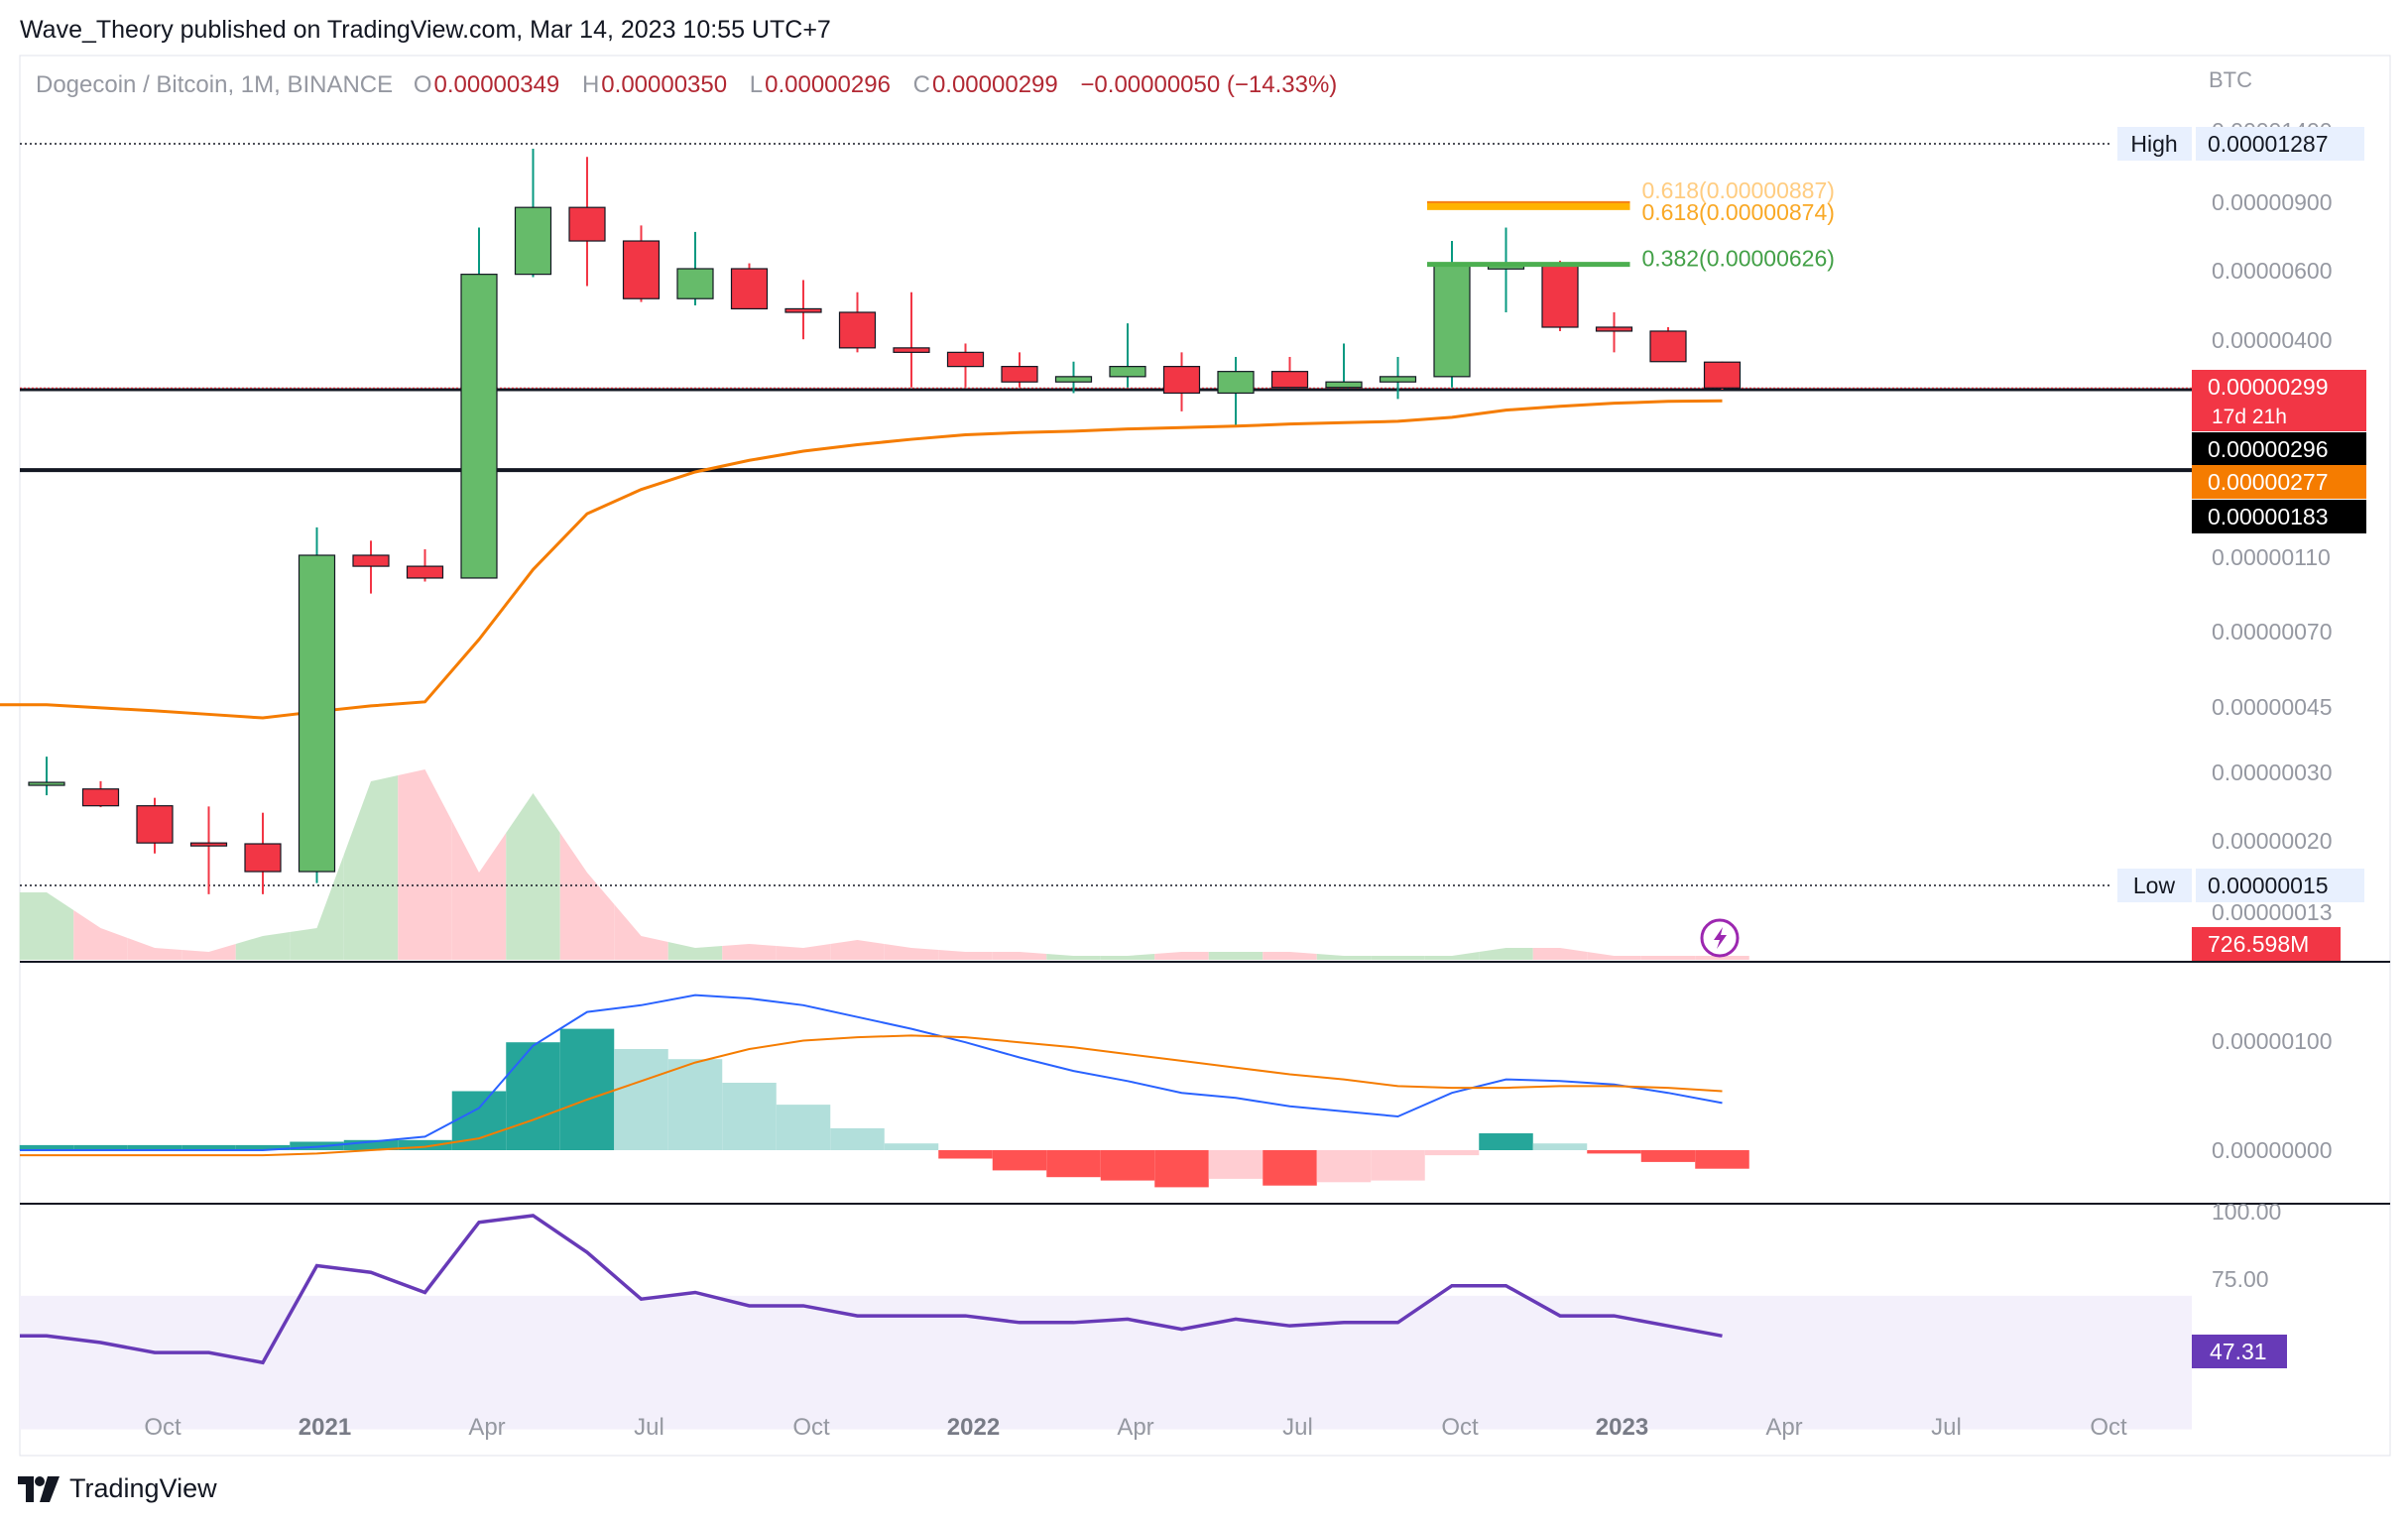 This screenshot has width=2408, height=1521. I want to click on rsi-badge-bg, so click(2240, 1351).